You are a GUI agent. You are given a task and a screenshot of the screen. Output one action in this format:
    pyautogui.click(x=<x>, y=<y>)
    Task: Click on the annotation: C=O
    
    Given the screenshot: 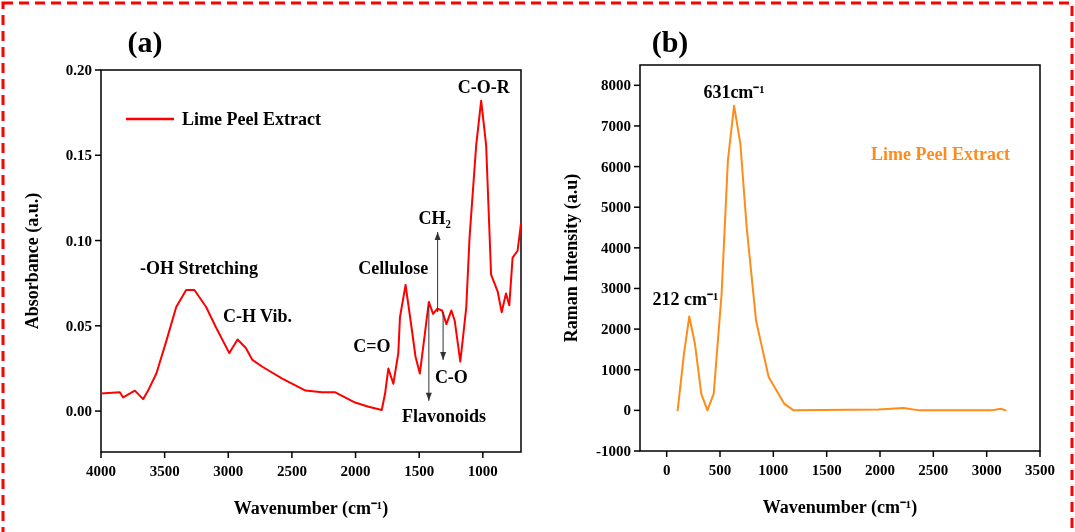 What is the action you would take?
    pyautogui.click(x=372, y=346)
    